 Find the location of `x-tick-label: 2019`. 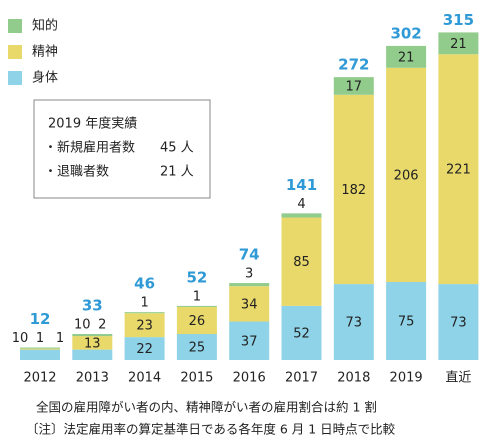

x-tick-label: 2019 is located at coordinates (406, 378).